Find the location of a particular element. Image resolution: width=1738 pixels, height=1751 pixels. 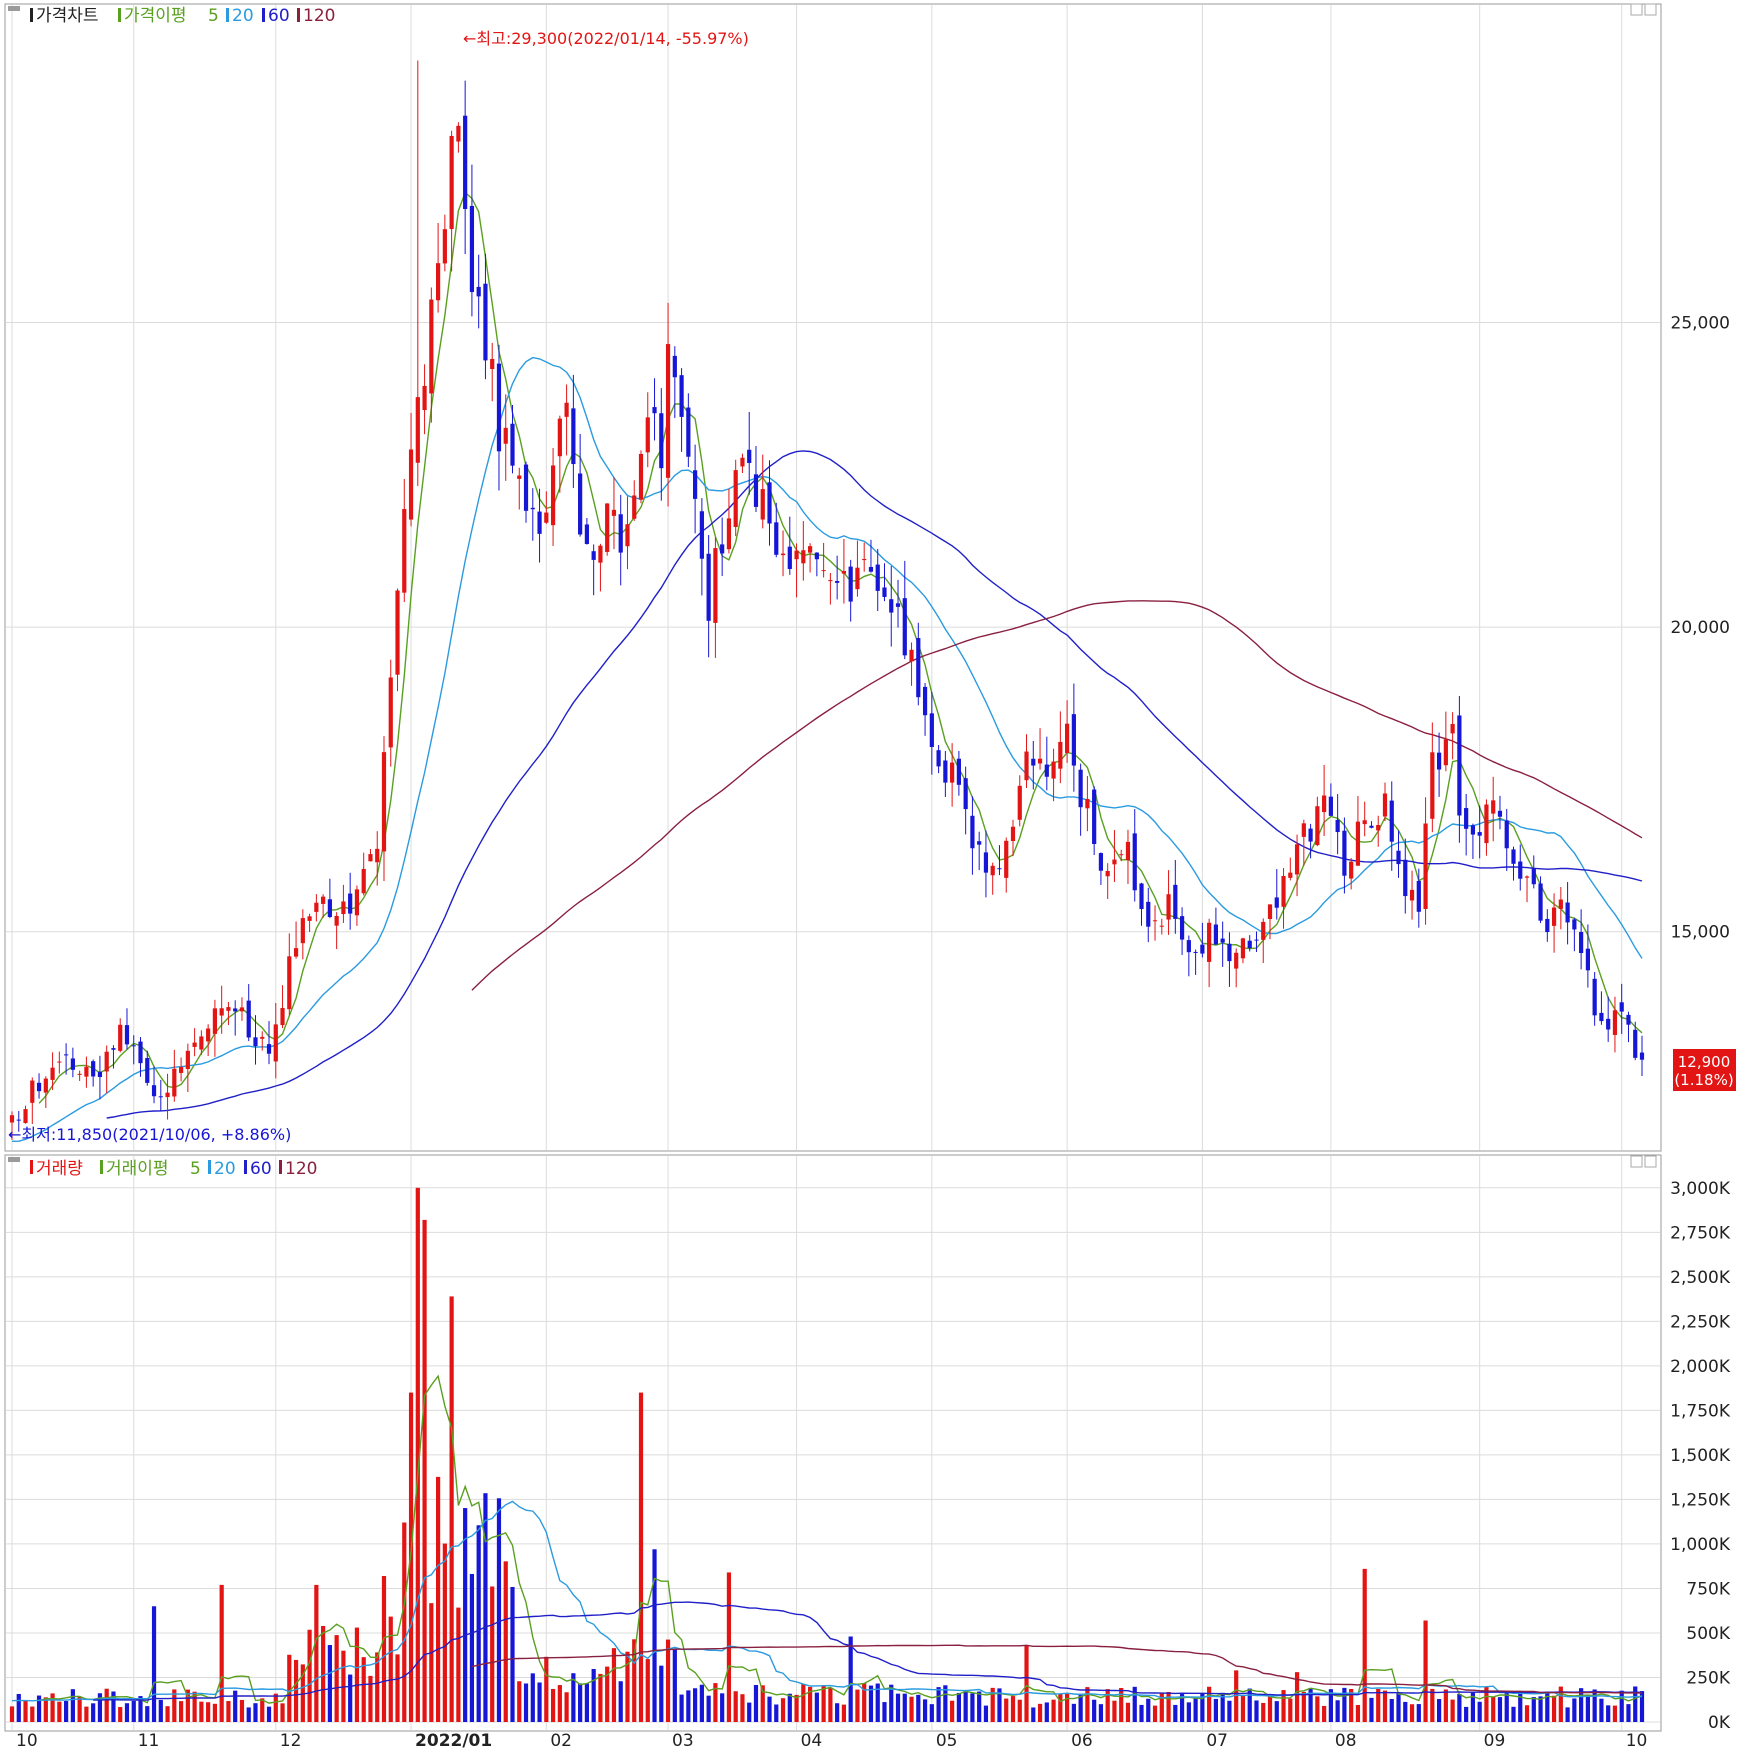

vma120-line is located at coordinates (1057, 1669).